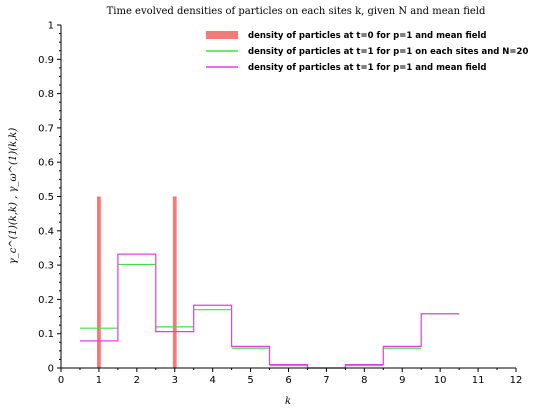 Image resolution: width=540 pixels, height=409 pixels. Describe the element at coordinates (51, 369) in the screenshot. I see `y-tick-label-0: 0` at that location.